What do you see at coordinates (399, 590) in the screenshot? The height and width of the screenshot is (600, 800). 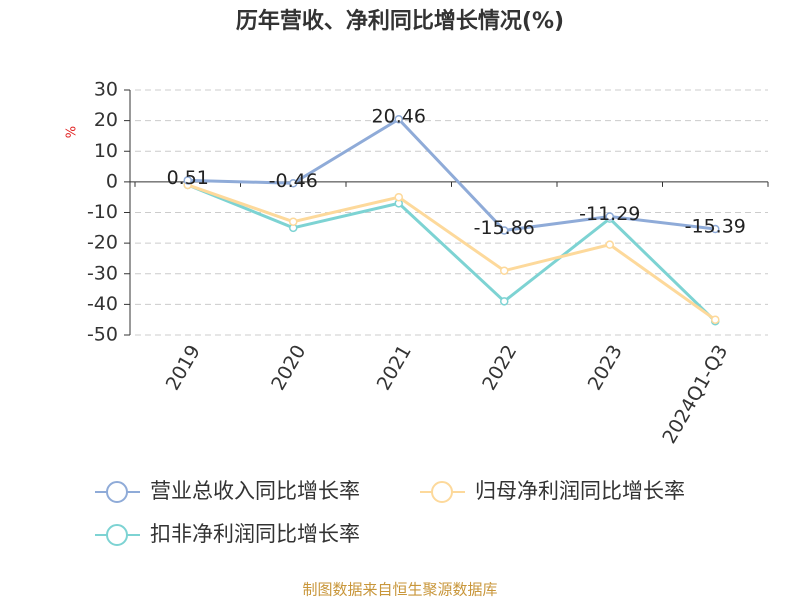 I see `source-note: 制图数据来自恒生聚源数据库` at bounding box center [399, 590].